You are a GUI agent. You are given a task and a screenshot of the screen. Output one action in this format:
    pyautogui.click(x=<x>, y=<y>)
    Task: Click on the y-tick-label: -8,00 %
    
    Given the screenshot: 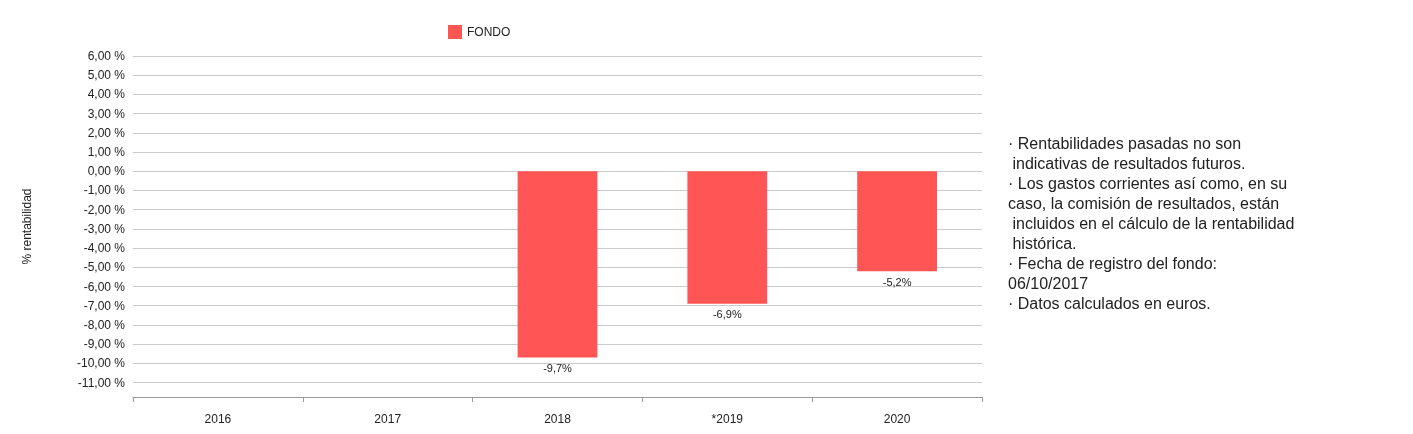 What is the action you would take?
    pyautogui.click(x=104, y=324)
    